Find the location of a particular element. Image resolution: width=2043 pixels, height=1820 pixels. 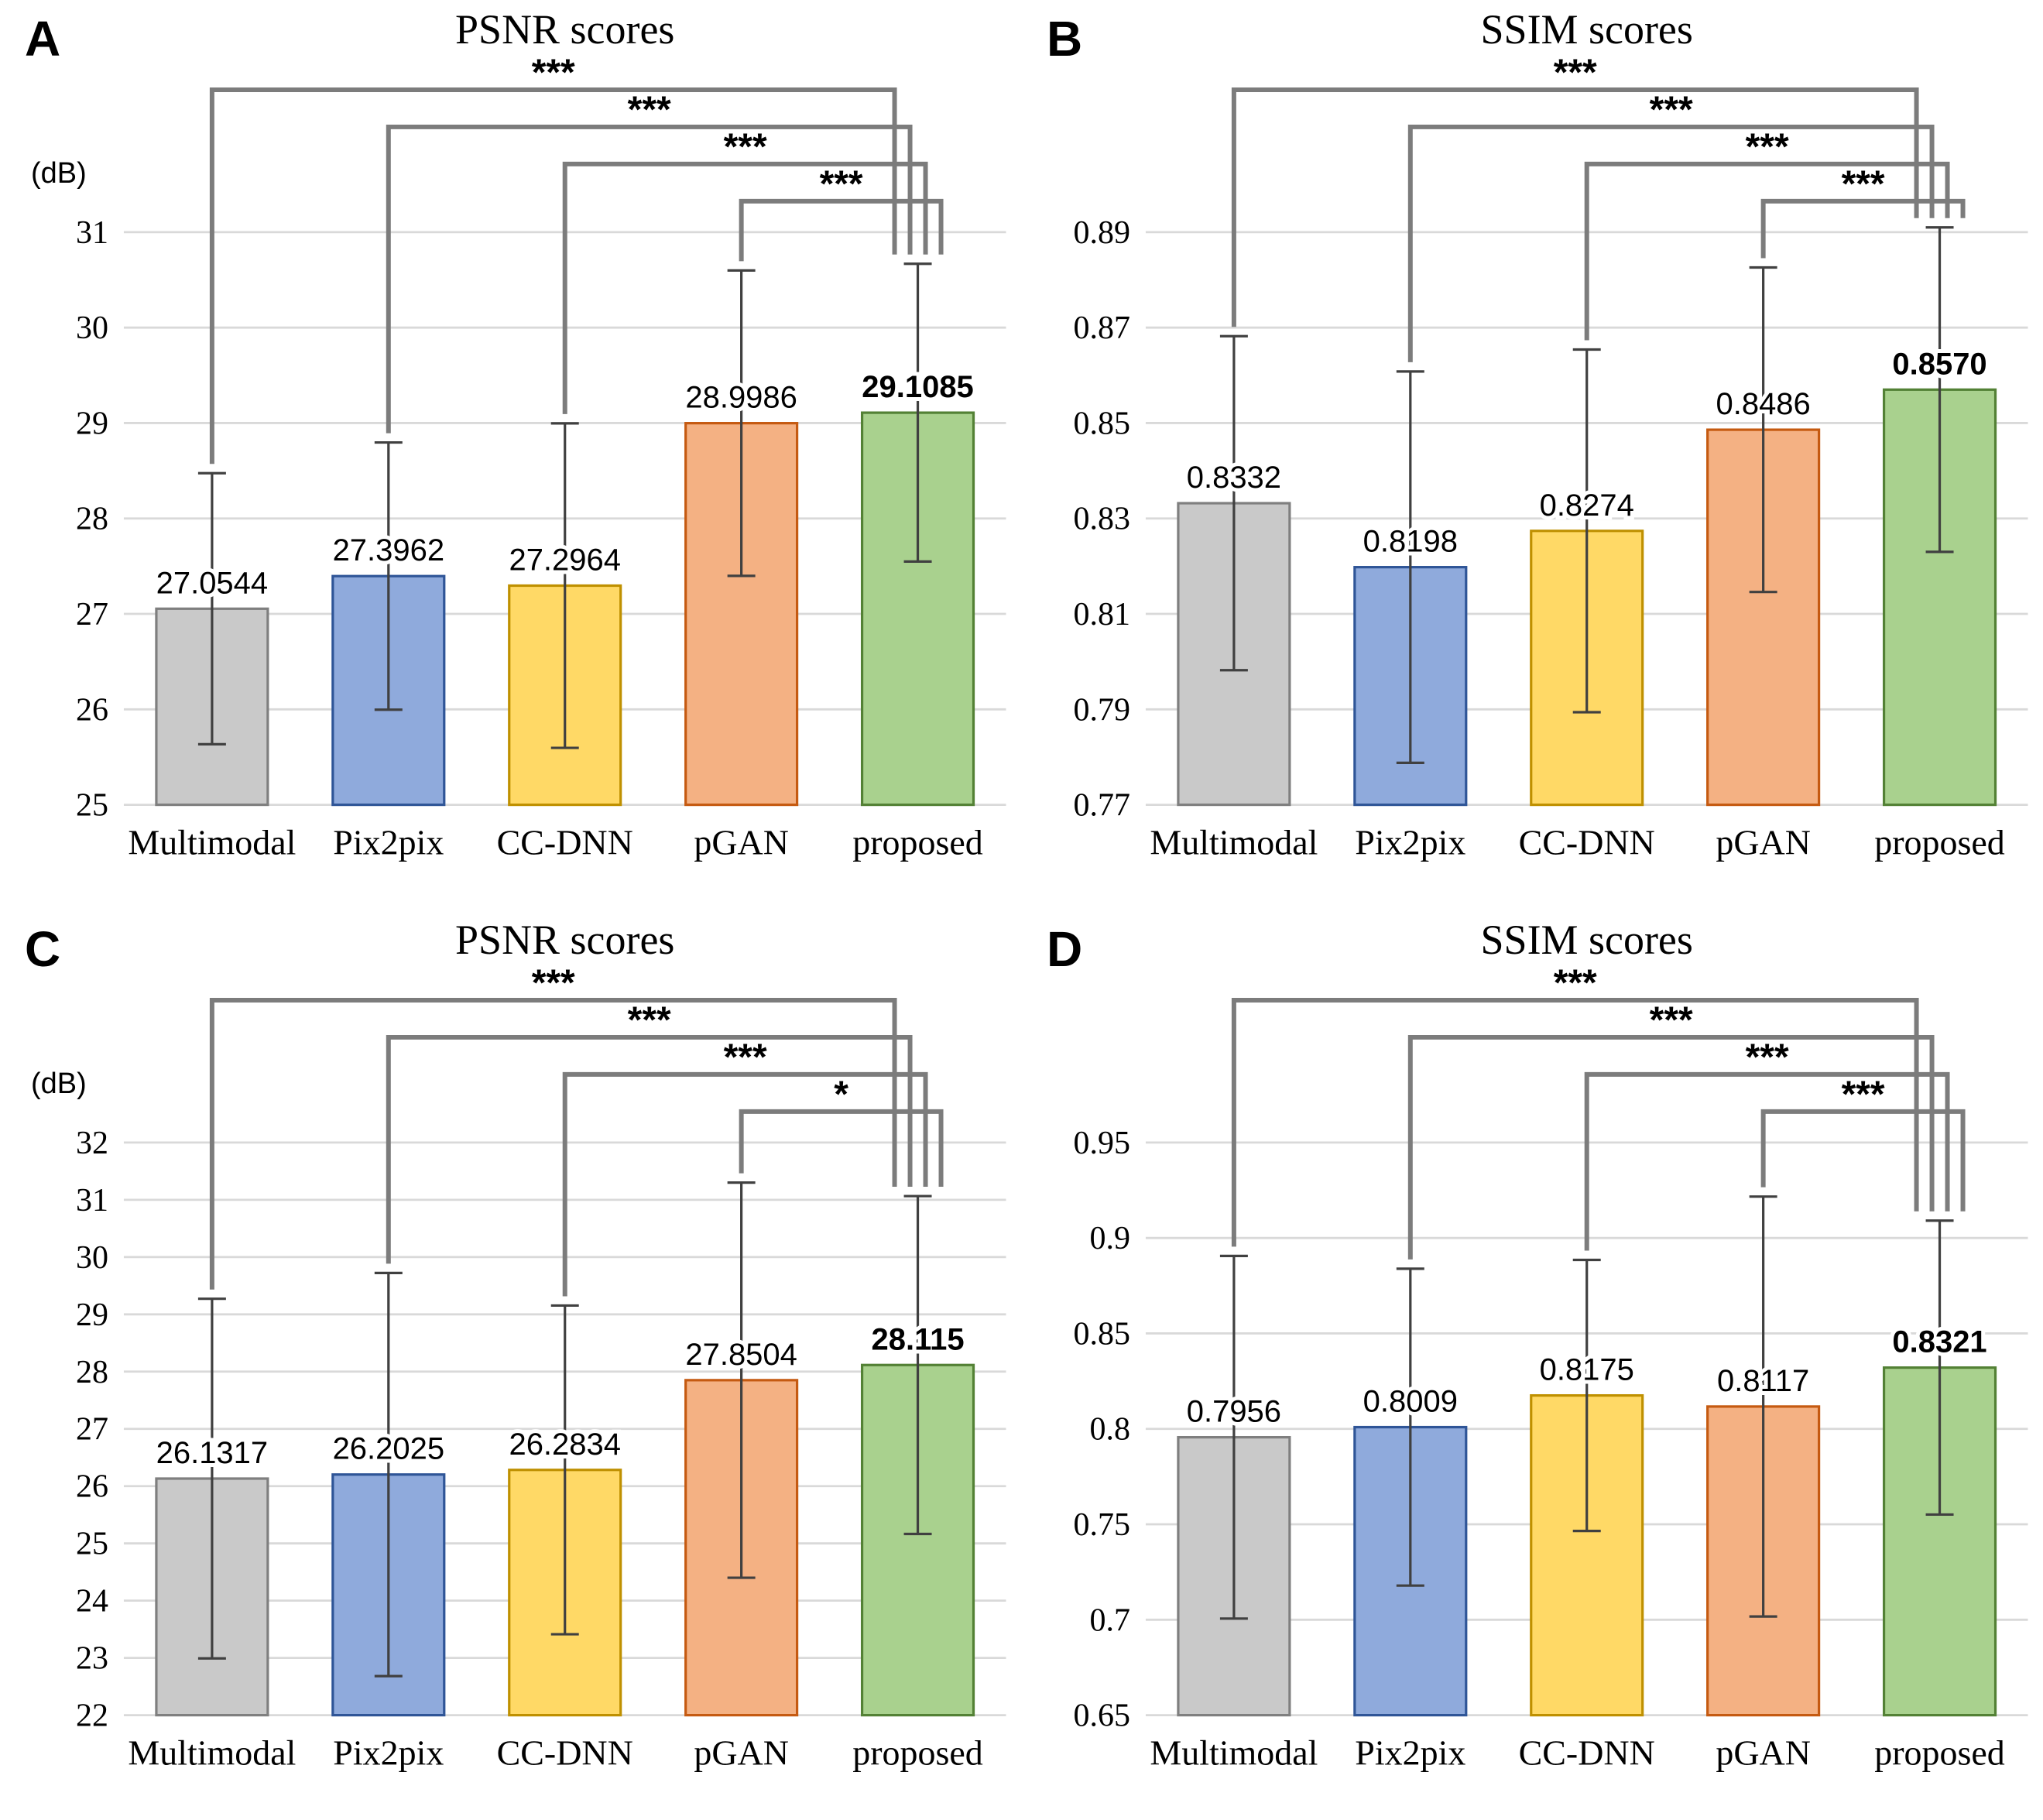

bar-value-label: 27.0544 is located at coordinates (212, 583).